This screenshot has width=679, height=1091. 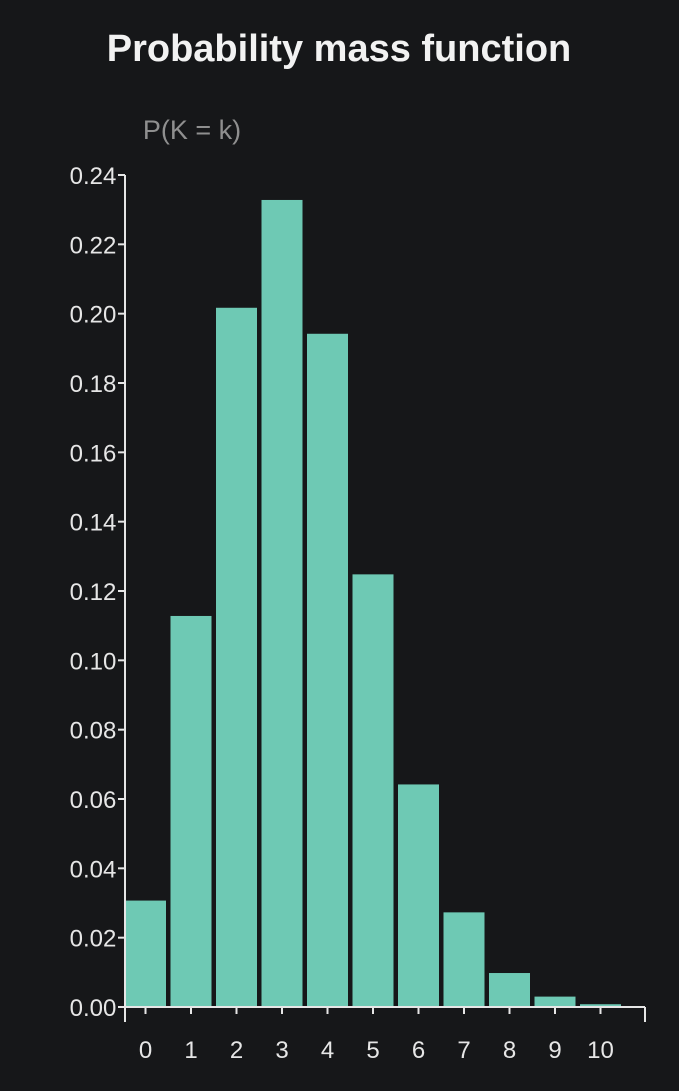 I want to click on y-tick-label: 0.00, so click(x=93, y=1008).